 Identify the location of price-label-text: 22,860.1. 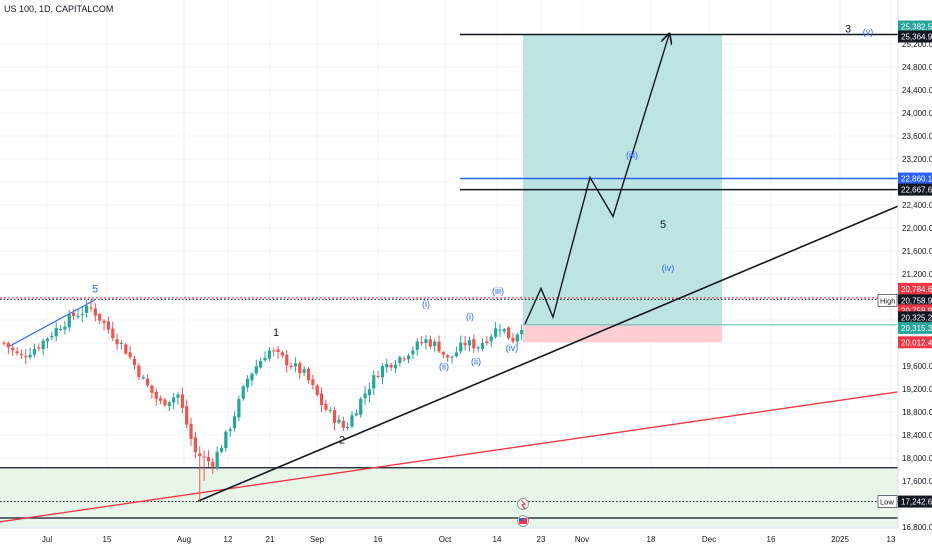
(916, 179).